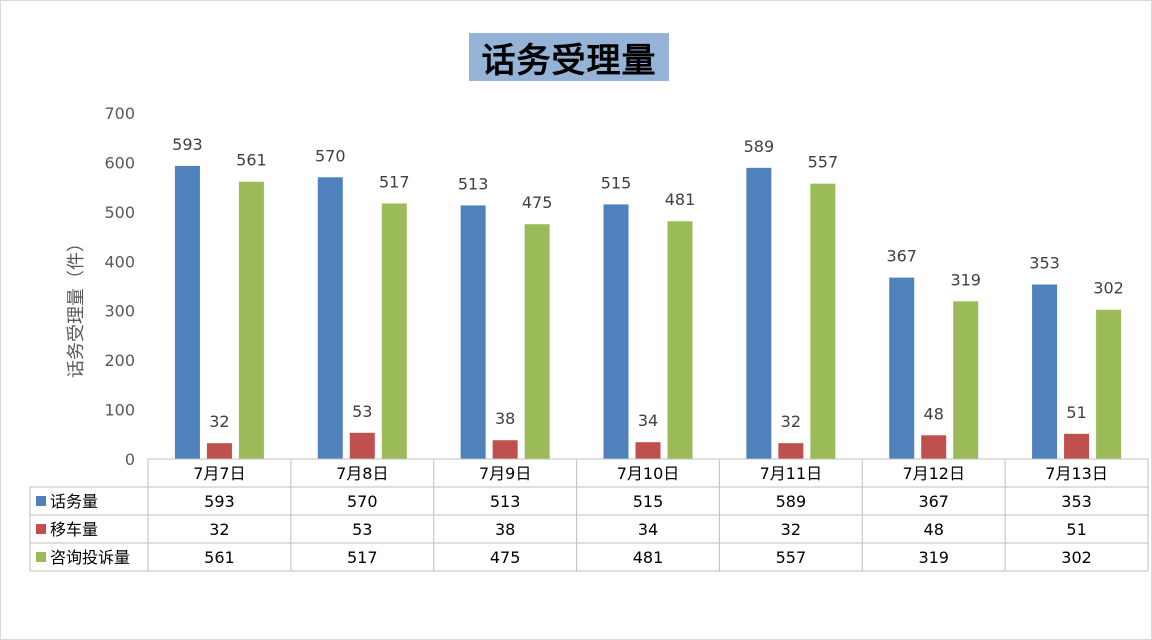 This screenshot has width=1152, height=640. I want to click on y-tick-label: 700, so click(119, 113).